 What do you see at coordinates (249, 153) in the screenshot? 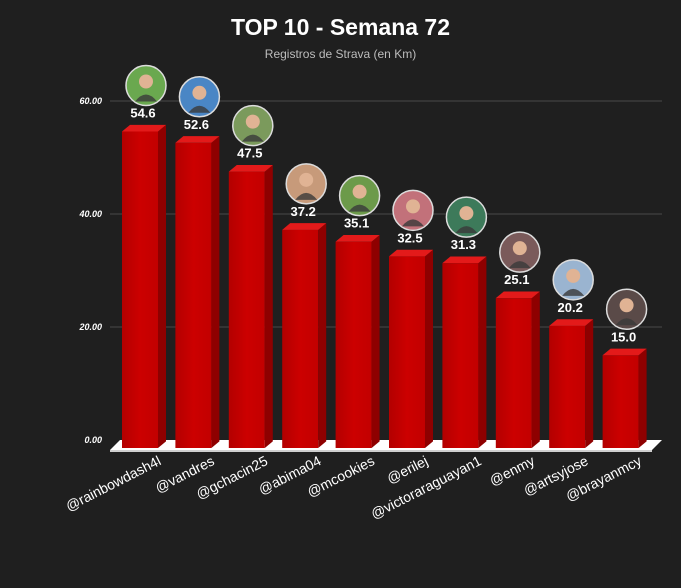
I see `data-label: 47.5` at bounding box center [249, 153].